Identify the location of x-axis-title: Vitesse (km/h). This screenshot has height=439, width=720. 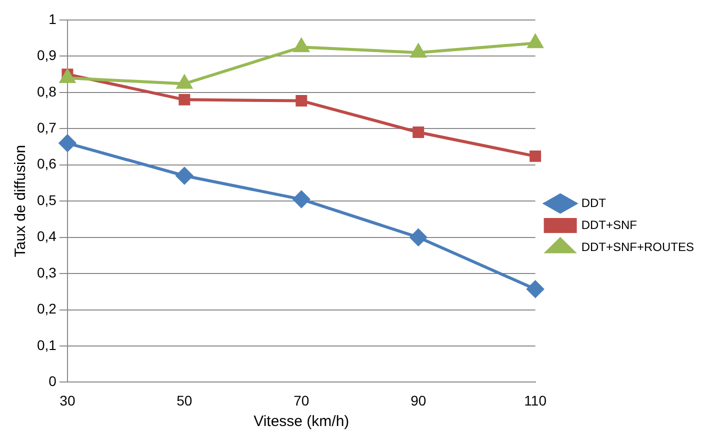
(302, 421).